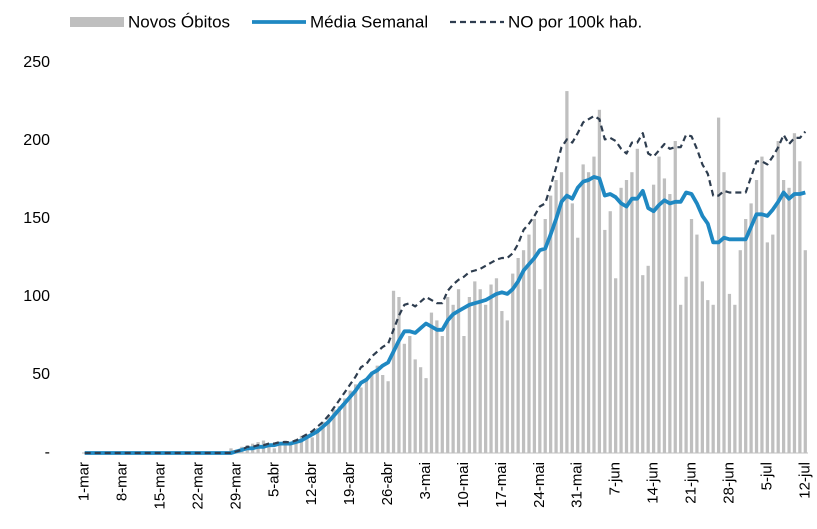 The height and width of the screenshot is (529, 817). What do you see at coordinates (463, 485) in the screenshot?
I see `x-tick-label: 10-mai` at bounding box center [463, 485].